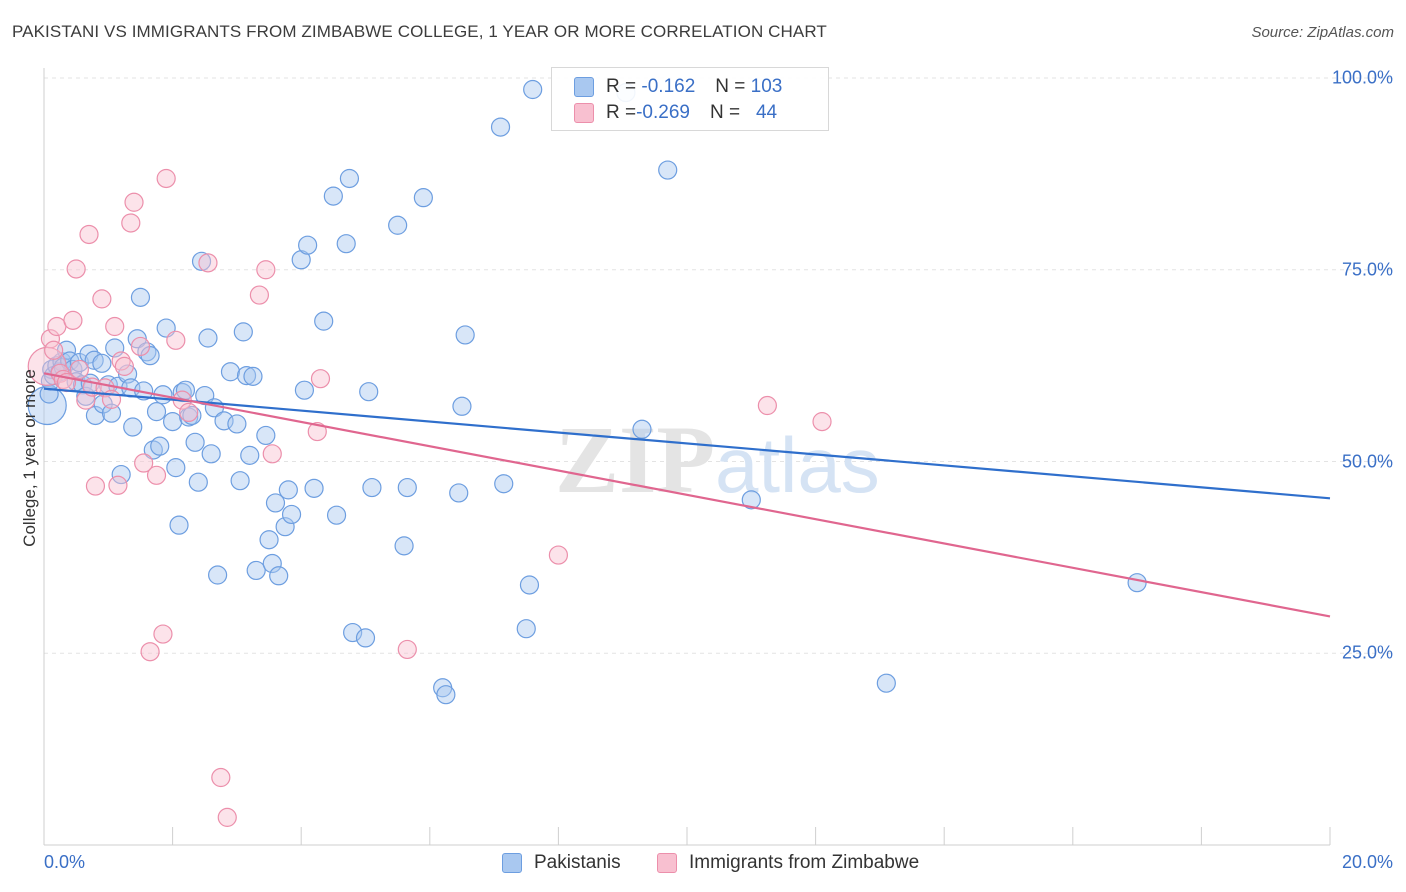  Describe the element at coordinates (1367, 652) in the screenshot. I see `y-tick-label: 25.0%` at that location.